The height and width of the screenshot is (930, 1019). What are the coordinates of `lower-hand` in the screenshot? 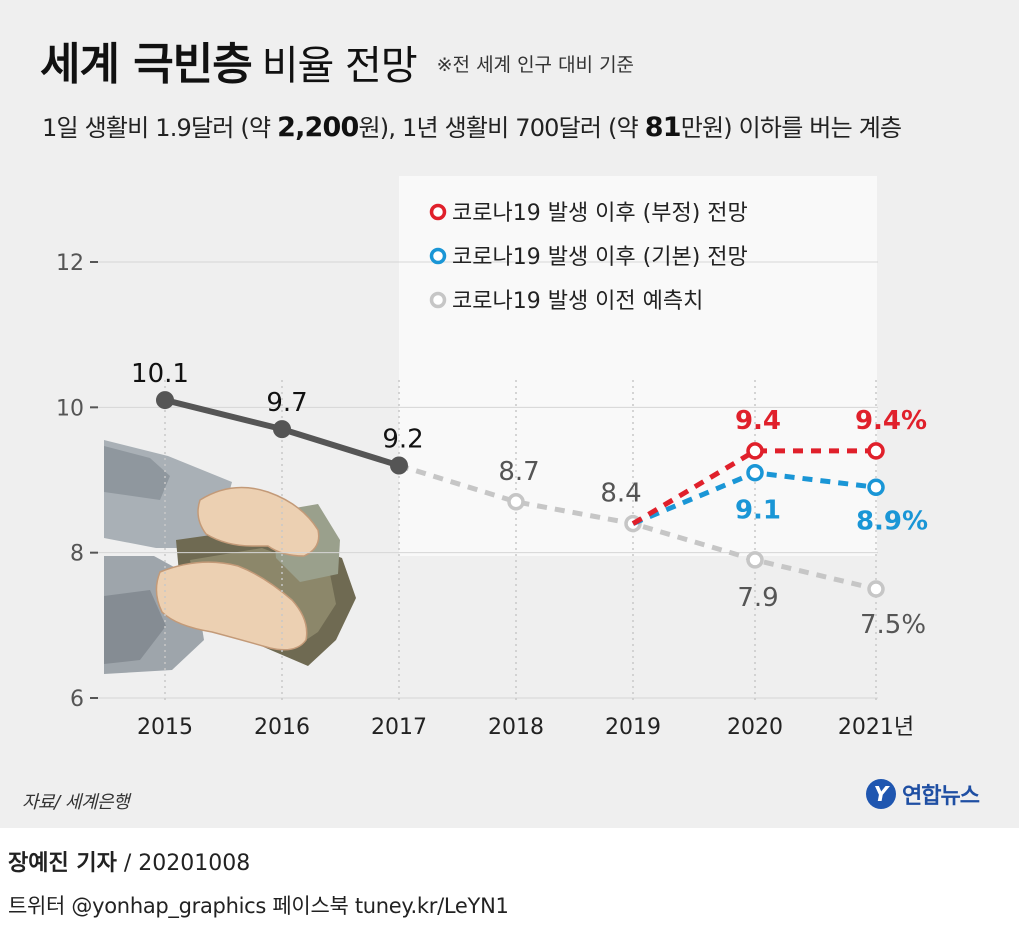 It's located at (231, 606).